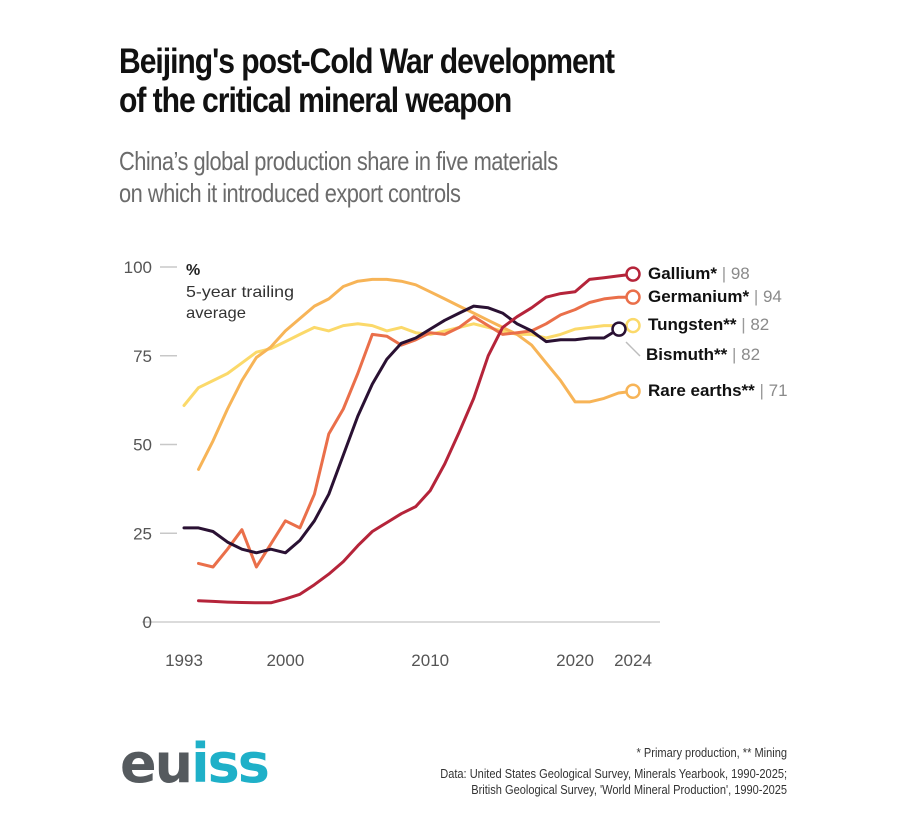 This screenshot has width=907, height=814. I want to click on y-tick-label: 50, so click(142, 445).